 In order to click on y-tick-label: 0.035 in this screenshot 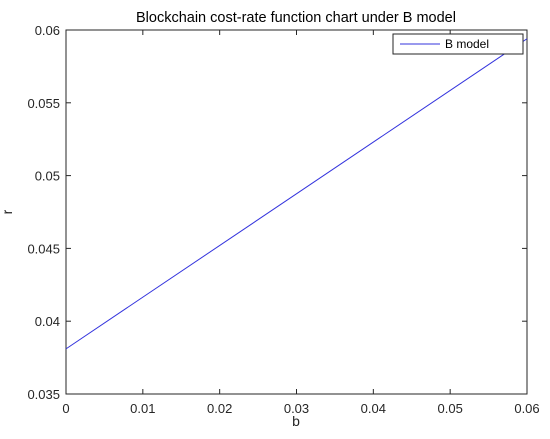, I will do `click(43, 394)`.